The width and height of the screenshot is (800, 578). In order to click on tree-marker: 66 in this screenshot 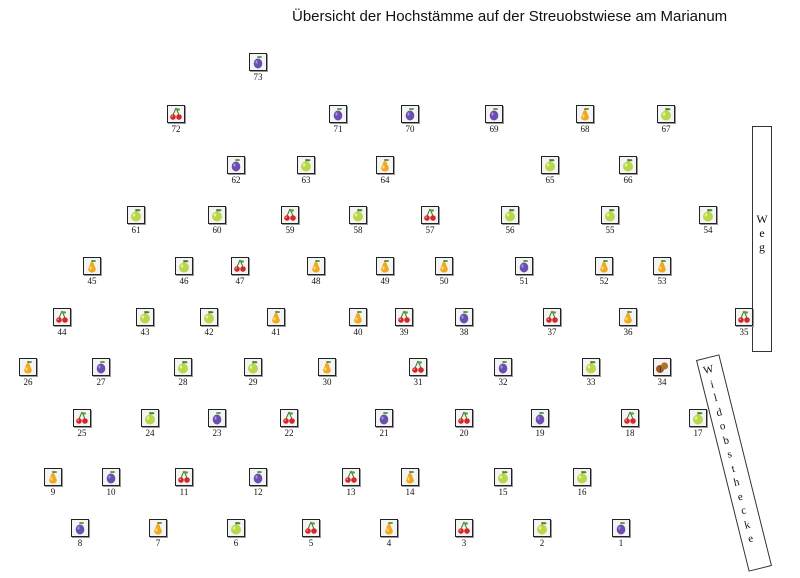, I will do `click(628, 171)`.